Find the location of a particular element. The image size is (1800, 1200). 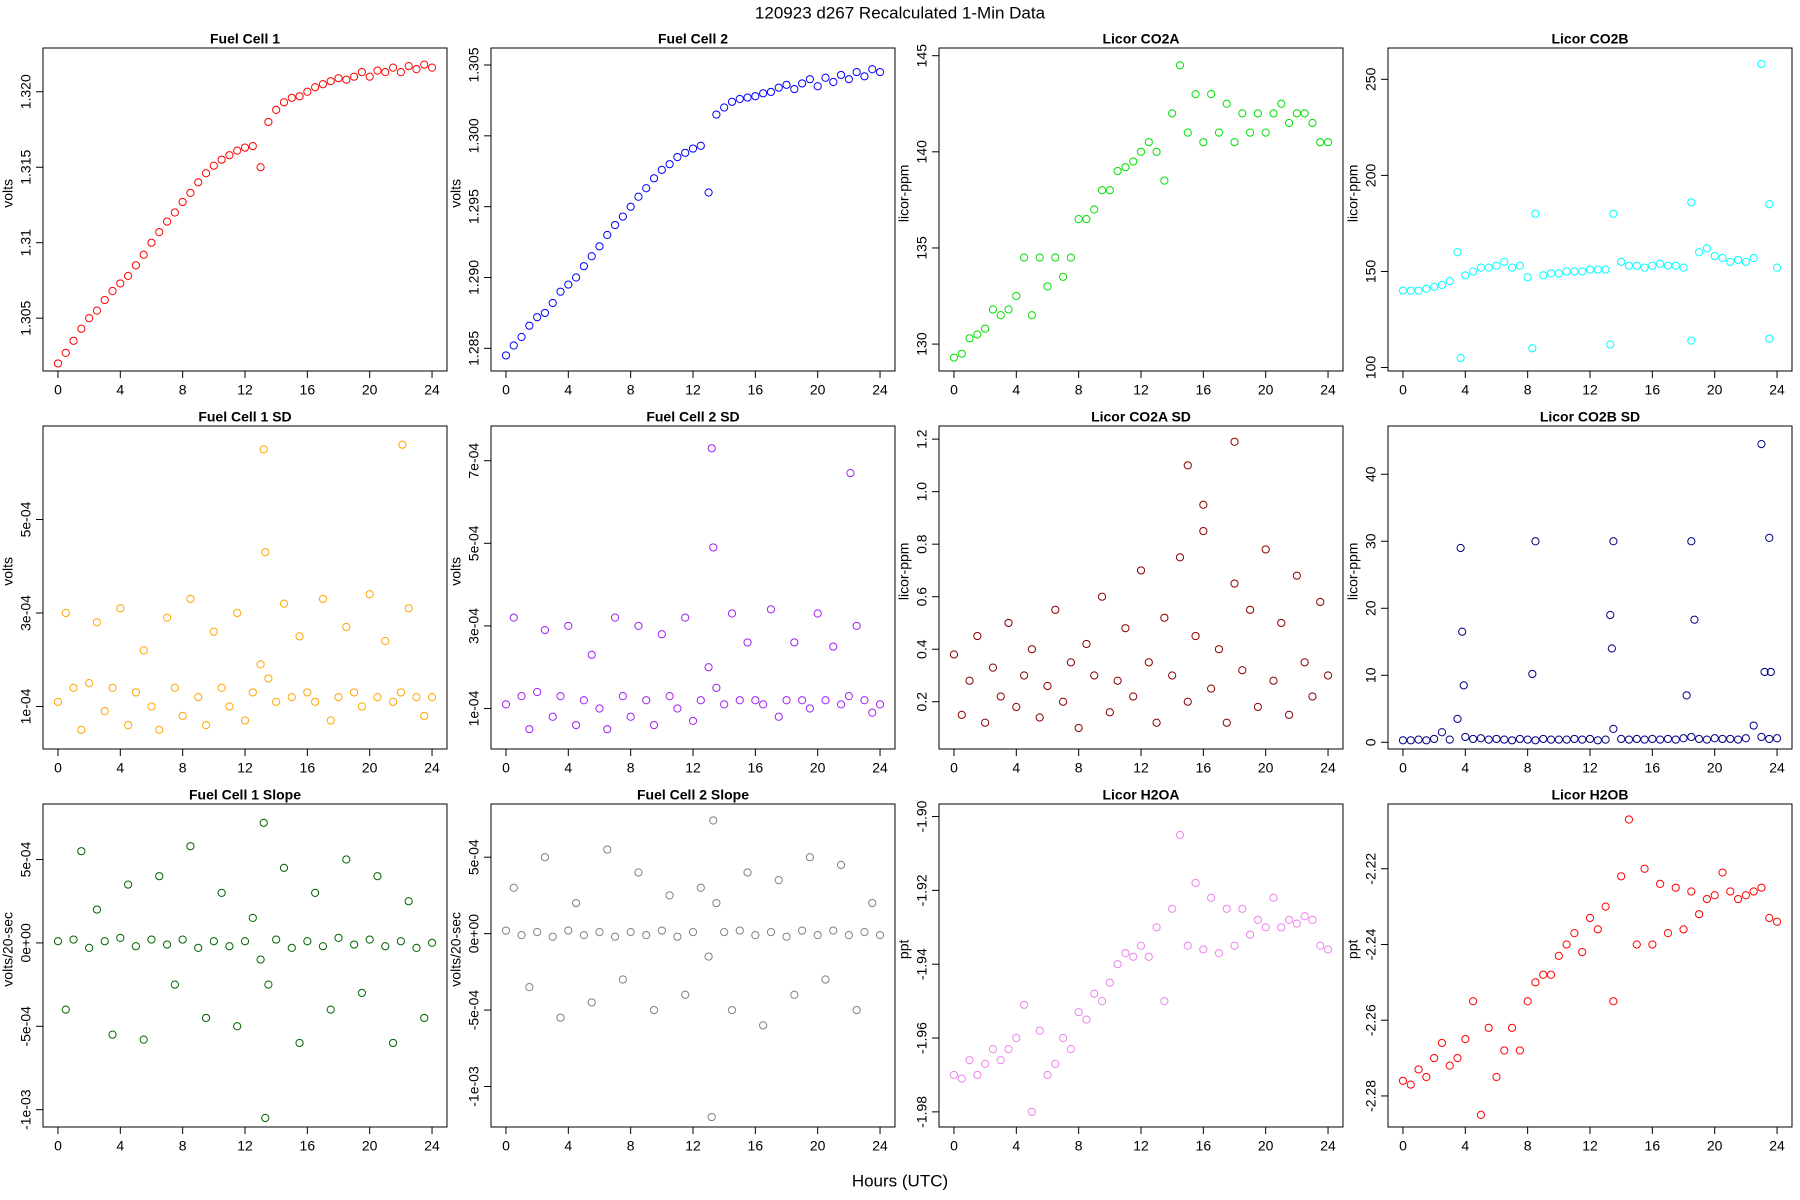

y-tick-label: -1.92 is located at coordinates (922, 890).